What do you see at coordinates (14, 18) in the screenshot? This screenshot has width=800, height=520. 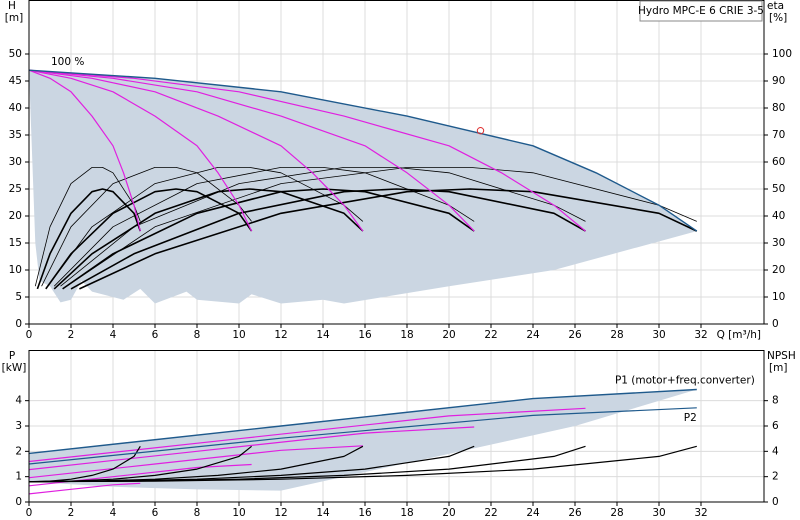 I see `y-axis-unit: [m]` at bounding box center [14, 18].